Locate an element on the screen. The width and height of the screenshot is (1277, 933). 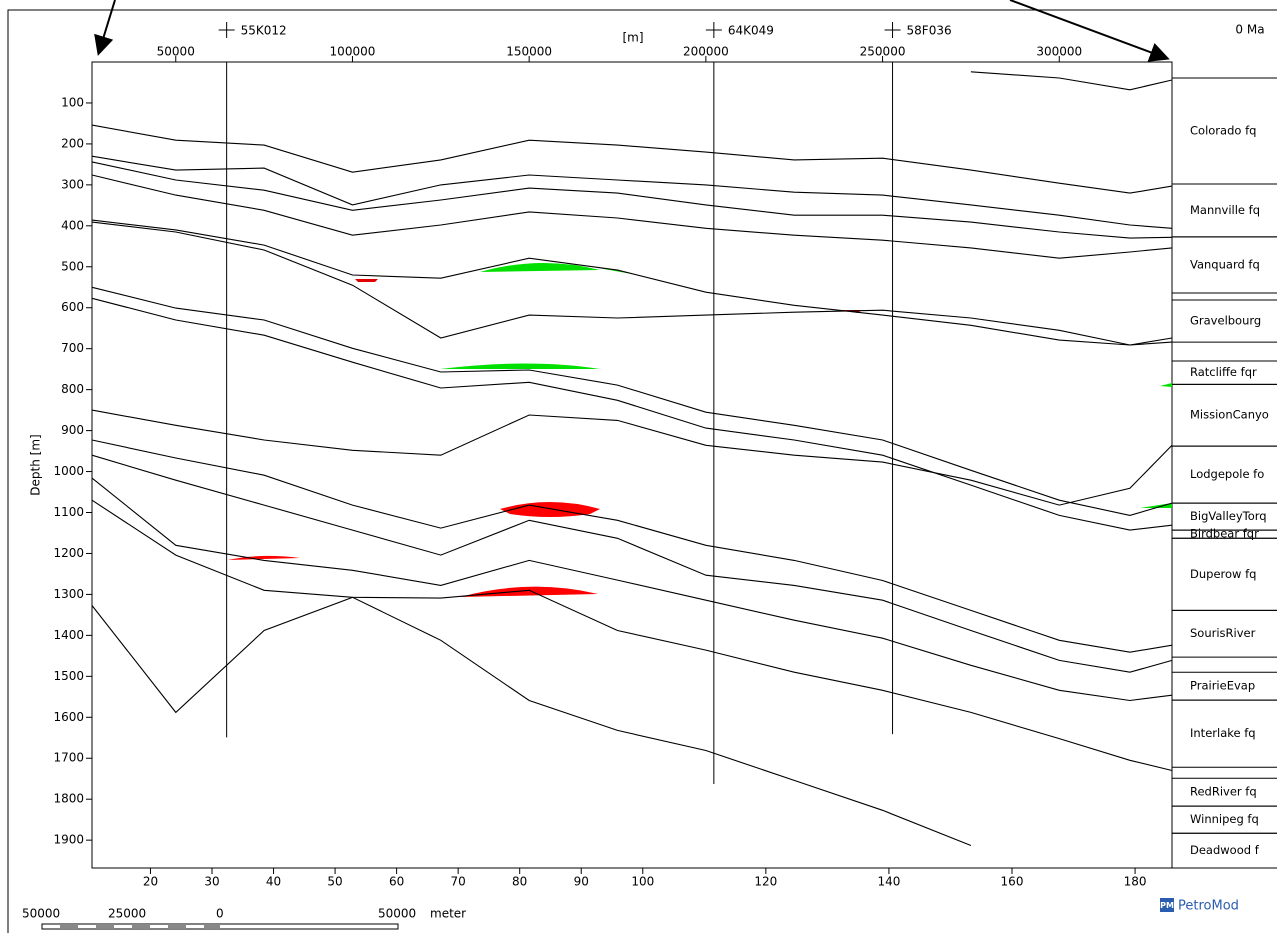
x-axis-label: [m] is located at coordinates (632, 38).